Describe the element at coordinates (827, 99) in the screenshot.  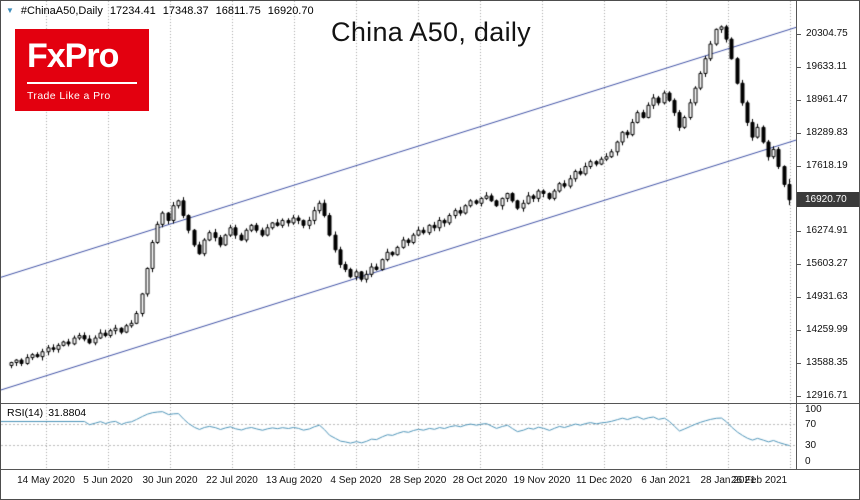
I see `price-axis-label: 18961.47` at that location.